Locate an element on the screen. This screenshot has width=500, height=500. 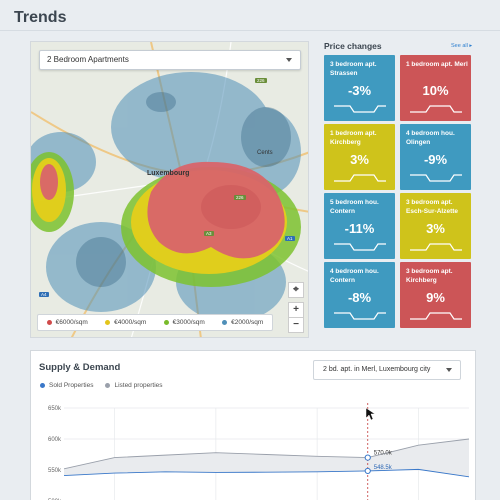
plus-icon: + is located at coordinates (296, 309).